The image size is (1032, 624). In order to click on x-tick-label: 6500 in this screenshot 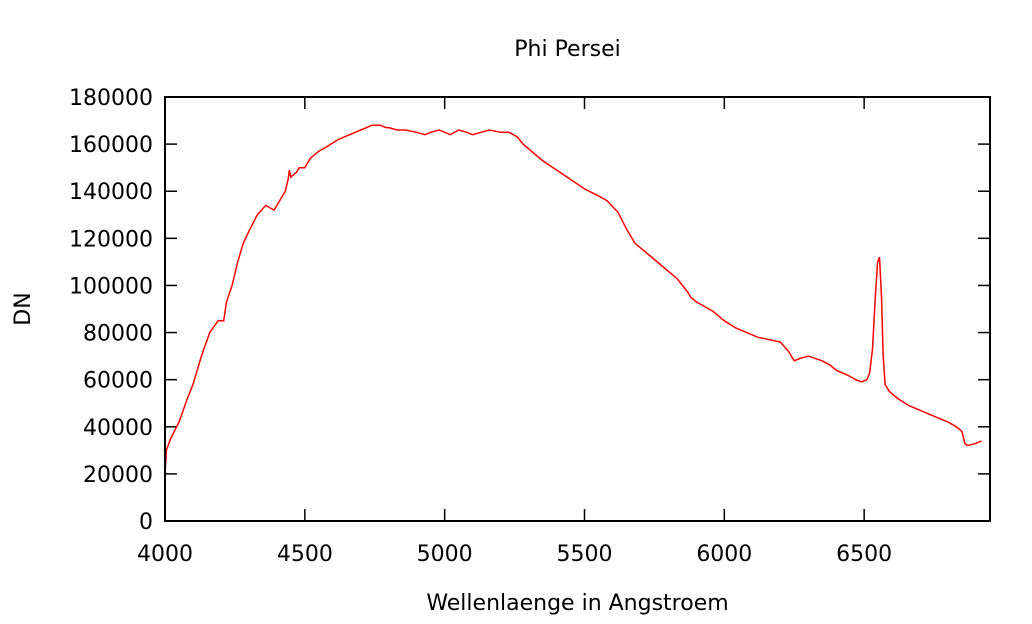, I will do `click(864, 554)`.